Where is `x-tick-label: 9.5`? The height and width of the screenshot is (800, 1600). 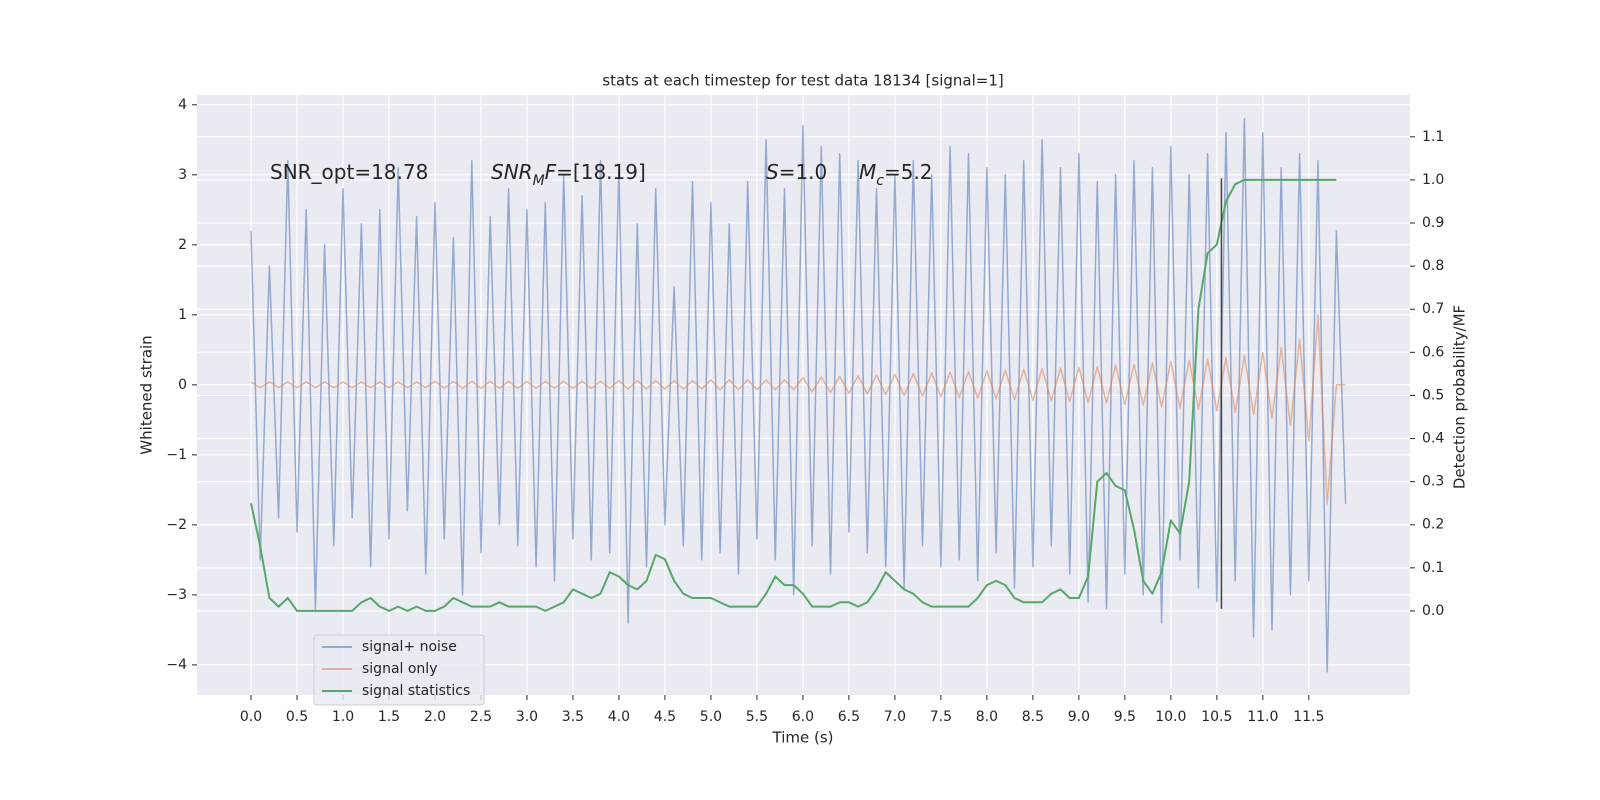
x-tick-label: 9.5 is located at coordinates (1125, 717).